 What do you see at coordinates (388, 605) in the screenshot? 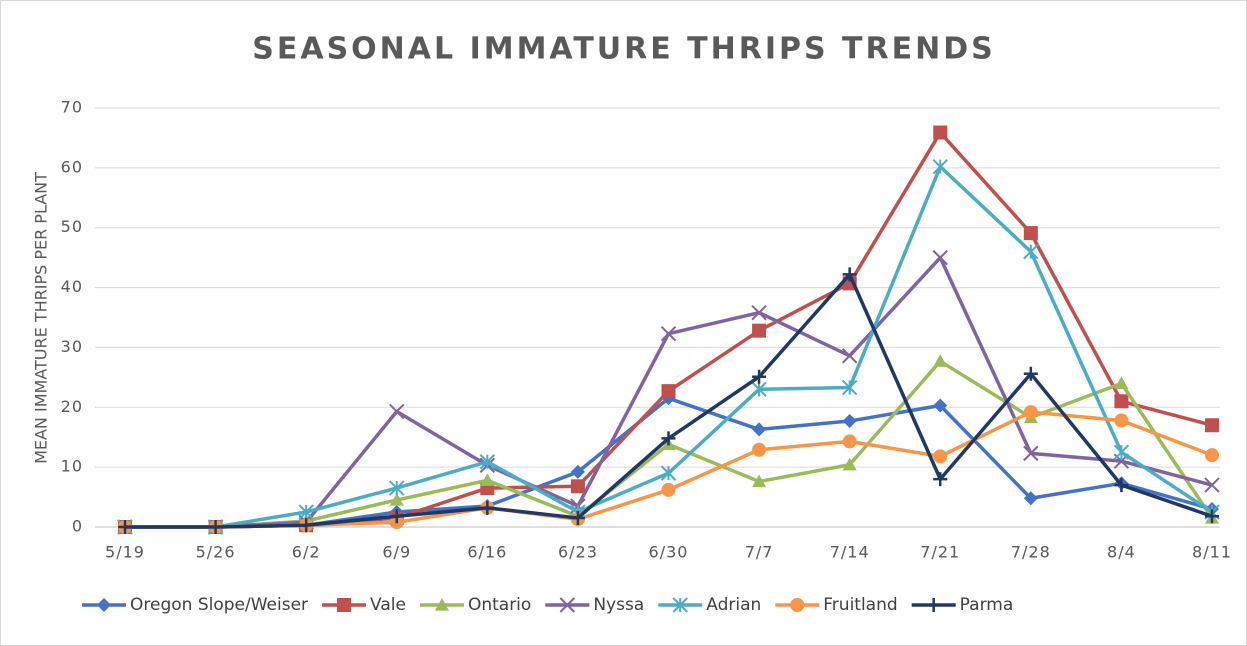
I see `legend-label: Vale` at bounding box center [388, 605].